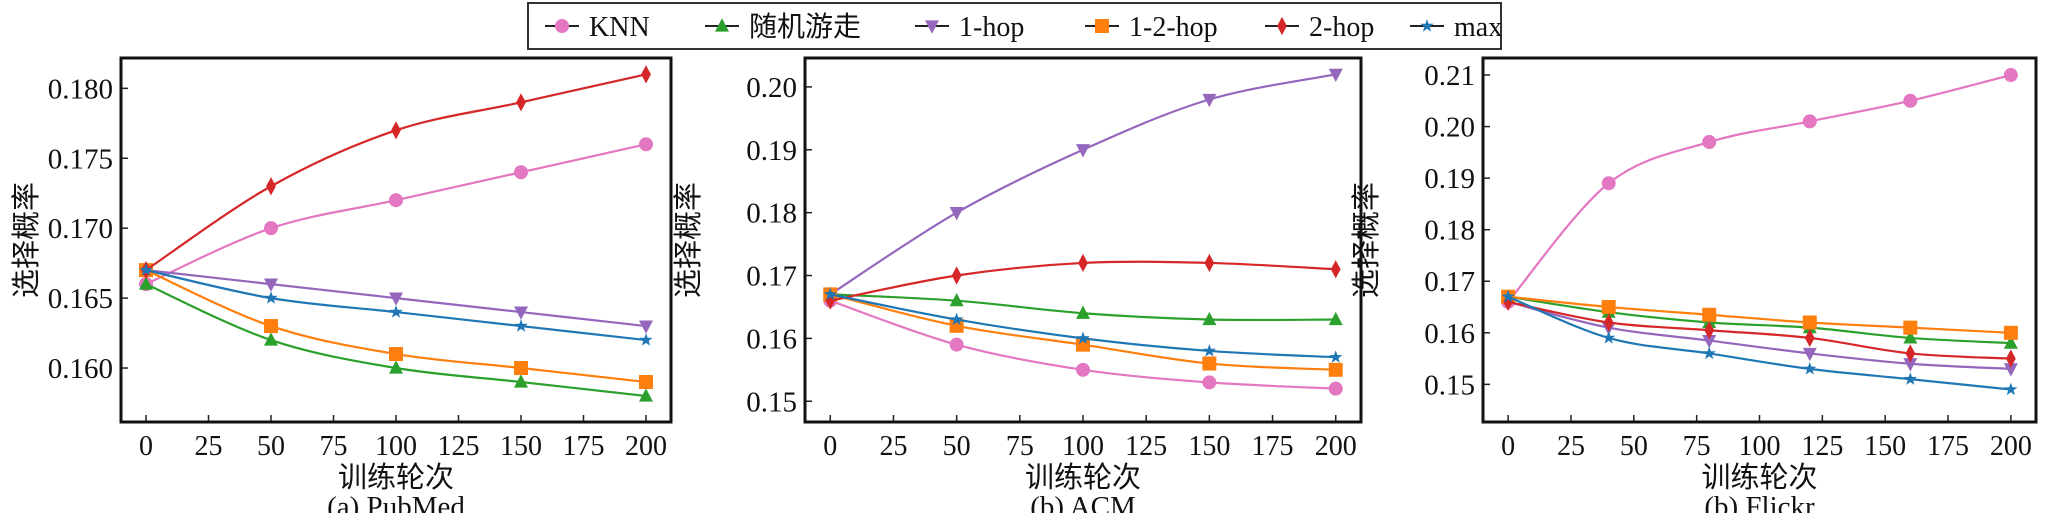 The width and height of the screenshot is (2050, 513). What do you see at coordinates (80, 159) in the screenshot?
I see `y-tick-label: 0.175` at bounding box center [80, 159].